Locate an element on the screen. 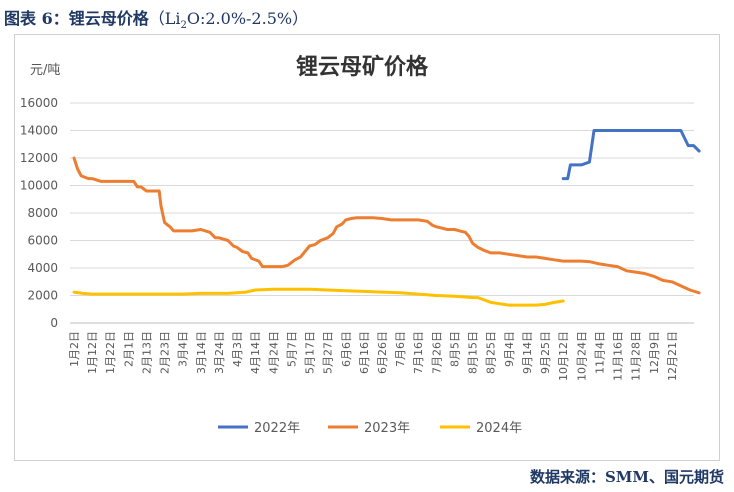 This screenshot has height=492, width=734. x-tick-label: 11月16日 is located at coordinates (618, 356).